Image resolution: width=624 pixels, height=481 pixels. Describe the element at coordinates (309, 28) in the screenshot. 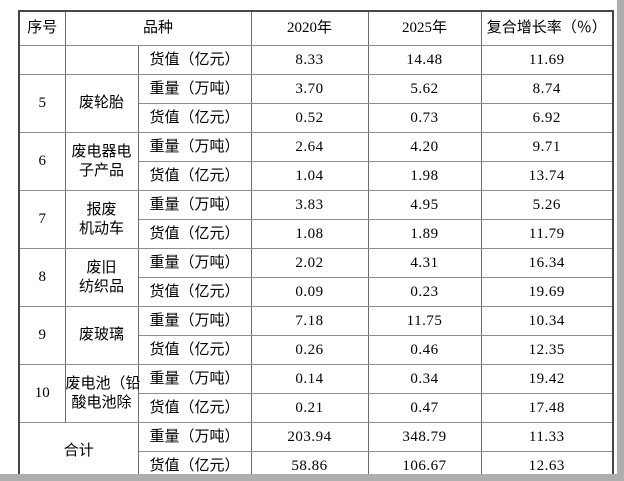

I see `header-2020: 2020年` at that location.